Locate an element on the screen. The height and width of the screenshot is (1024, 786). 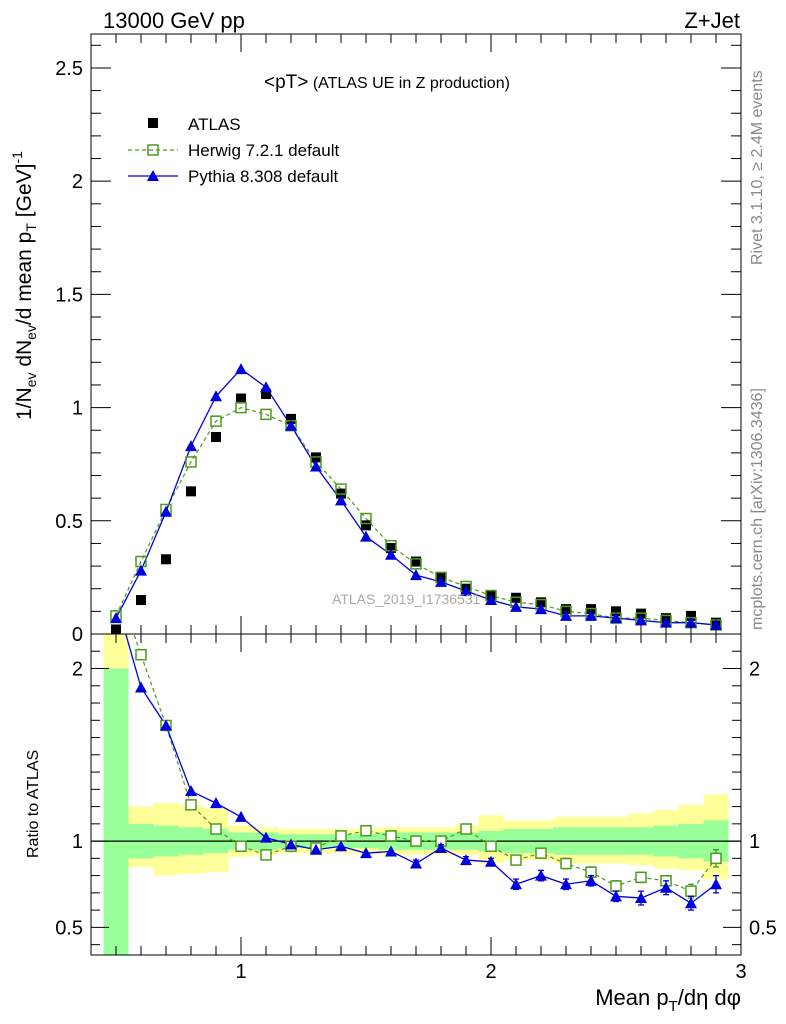
main-ytick-label: 0 is located at coordinates (77, 635).